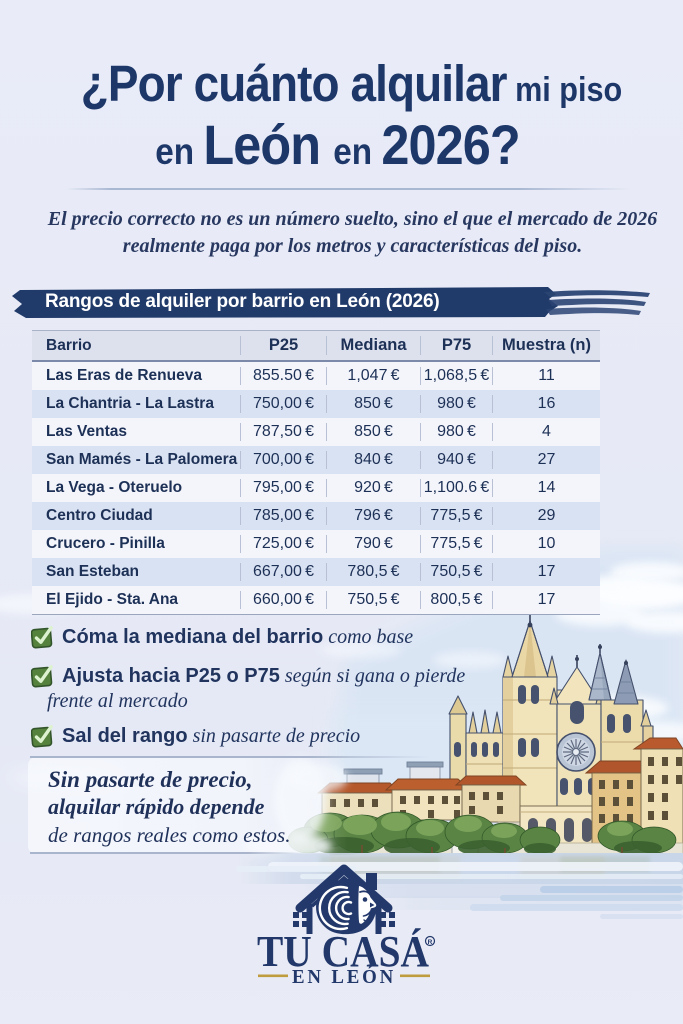  What do you see at coordinates (344, 976) in the screenshot?
I see `svg-text: EN LEÓN` at bounding box center [344, 976].